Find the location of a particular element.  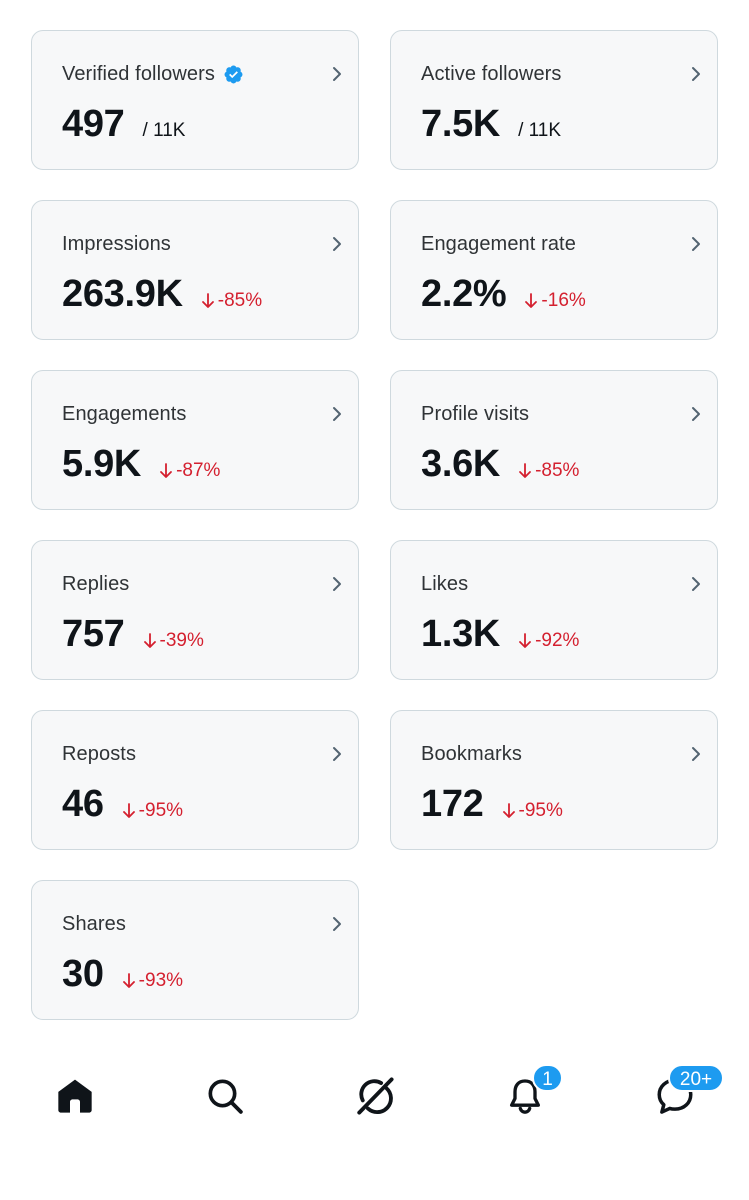

metric-title: Impressions is located at coordinates (116, 244).